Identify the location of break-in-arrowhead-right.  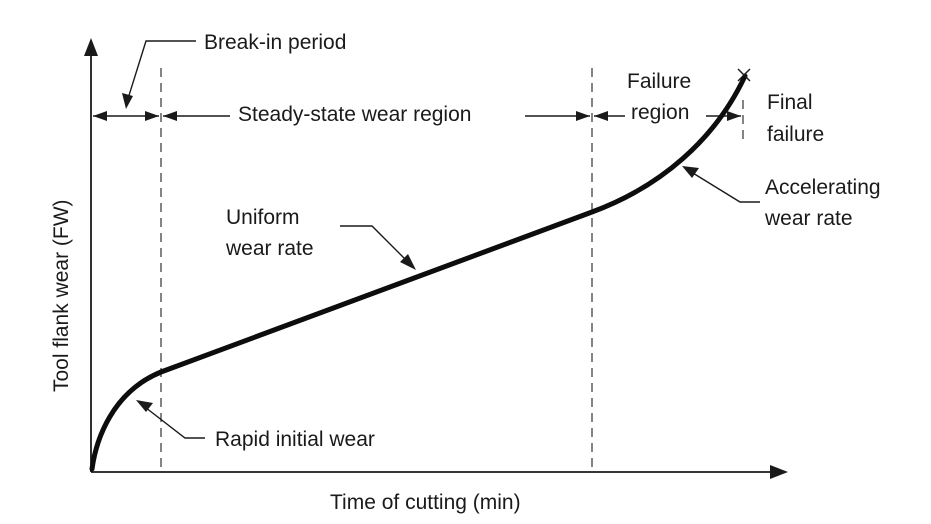
(152, 116).